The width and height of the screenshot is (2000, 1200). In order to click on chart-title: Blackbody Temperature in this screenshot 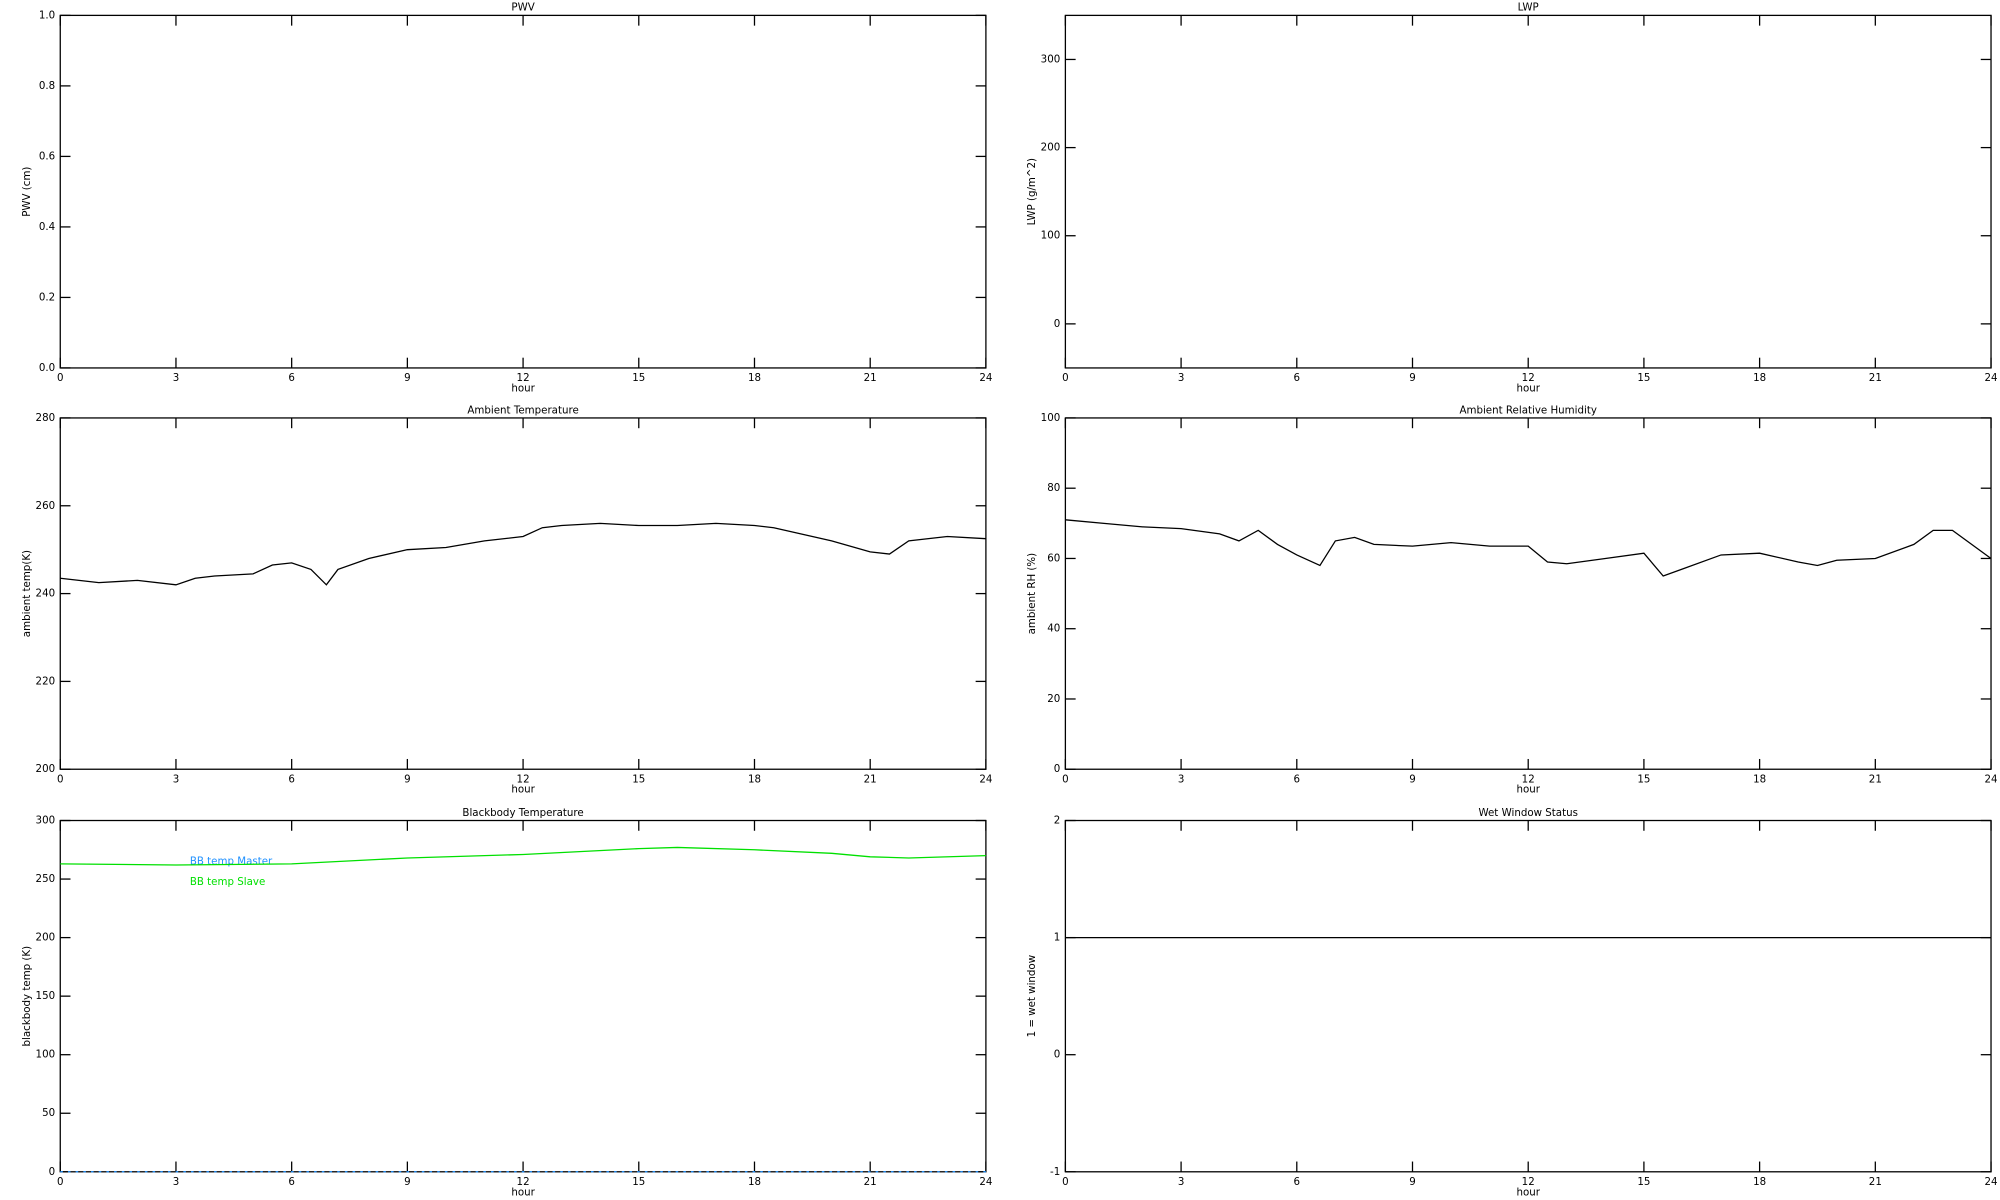, I will do `click(522, 813)`.